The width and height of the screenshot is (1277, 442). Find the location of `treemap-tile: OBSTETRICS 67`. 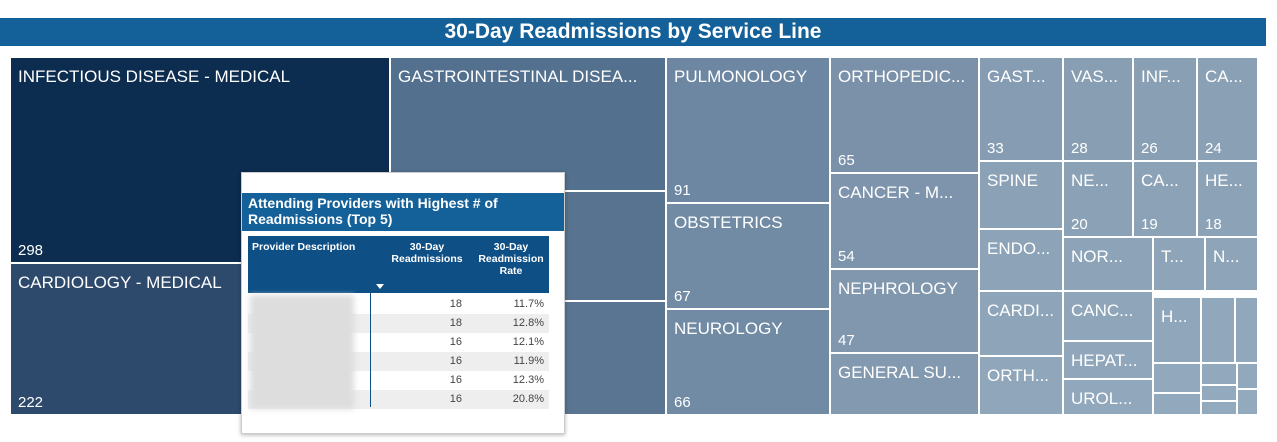

treemap-tile: OBSTETRICS 67 is located at coordinates (748, 256).